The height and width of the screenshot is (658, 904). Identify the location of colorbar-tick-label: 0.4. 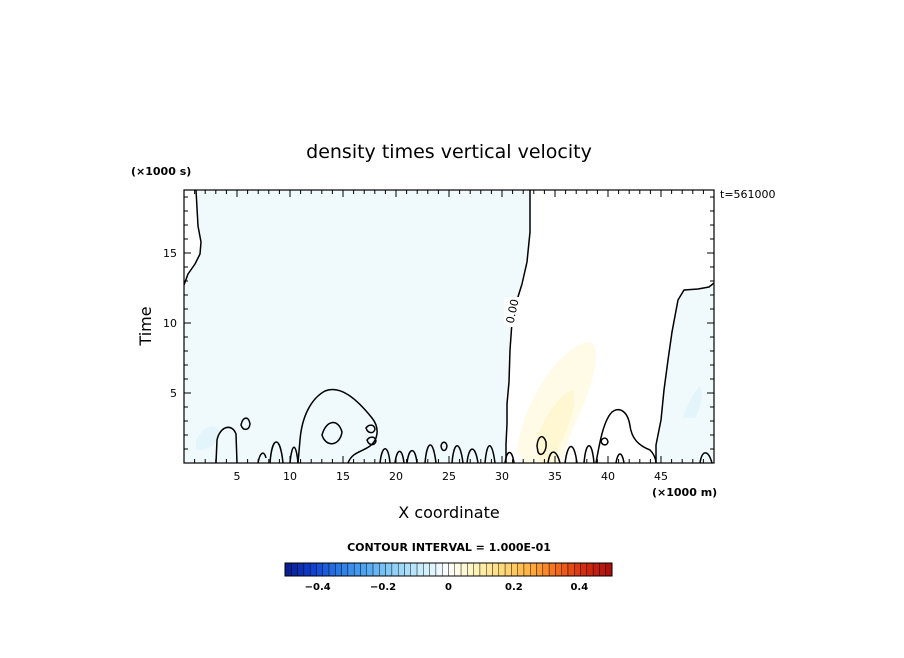
(579, 587).